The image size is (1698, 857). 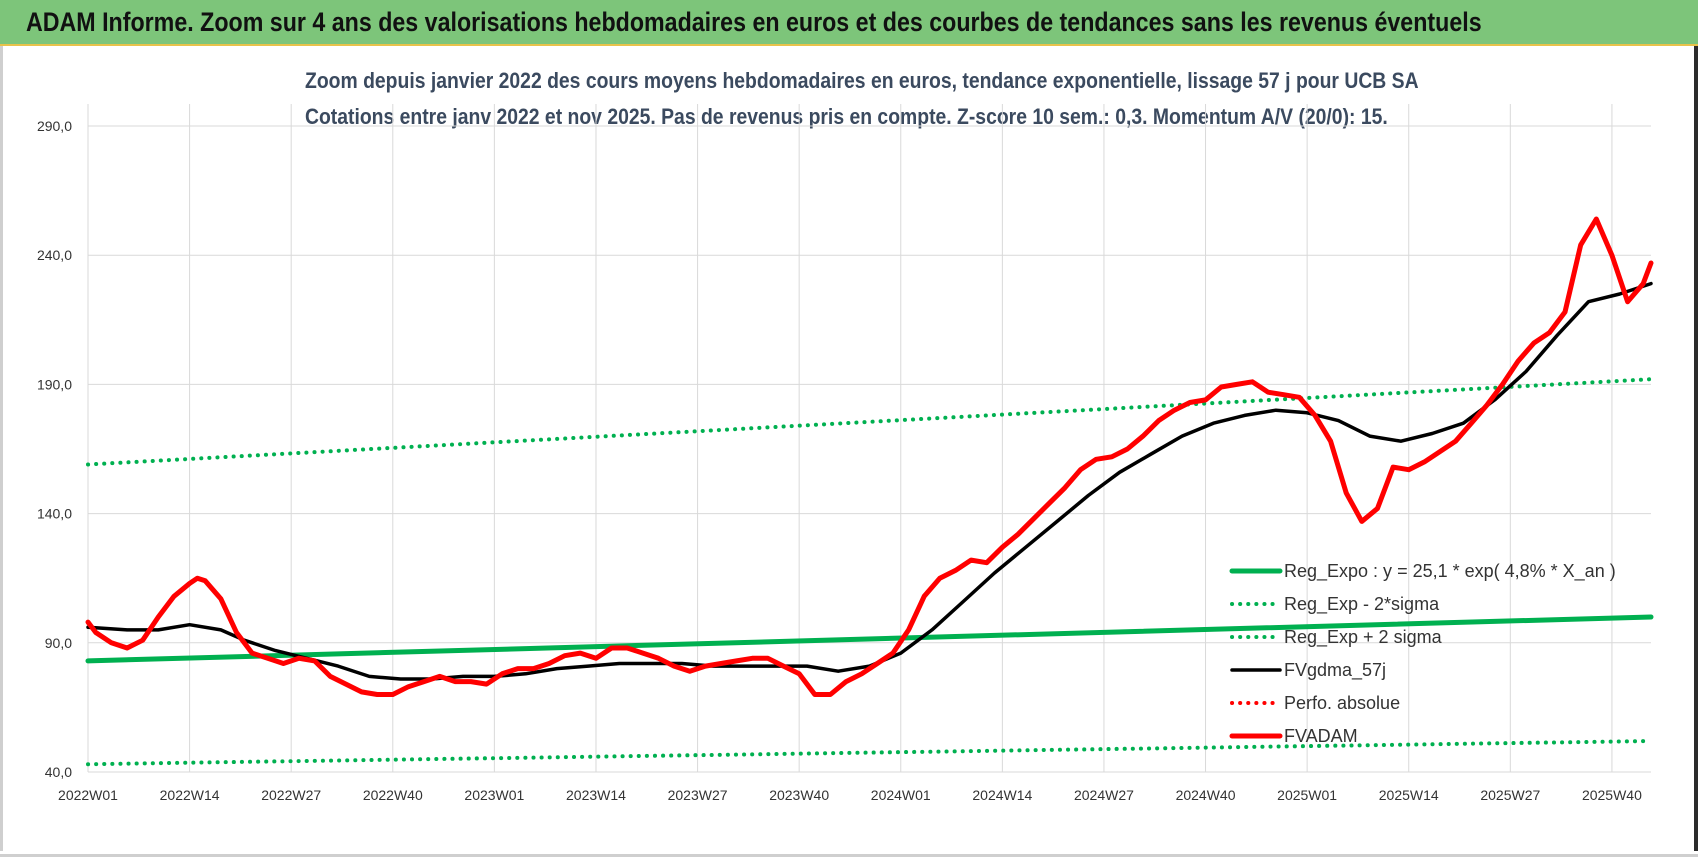 I want to click on x-tick-label: 2024W27, so click(x=1104, y=795).